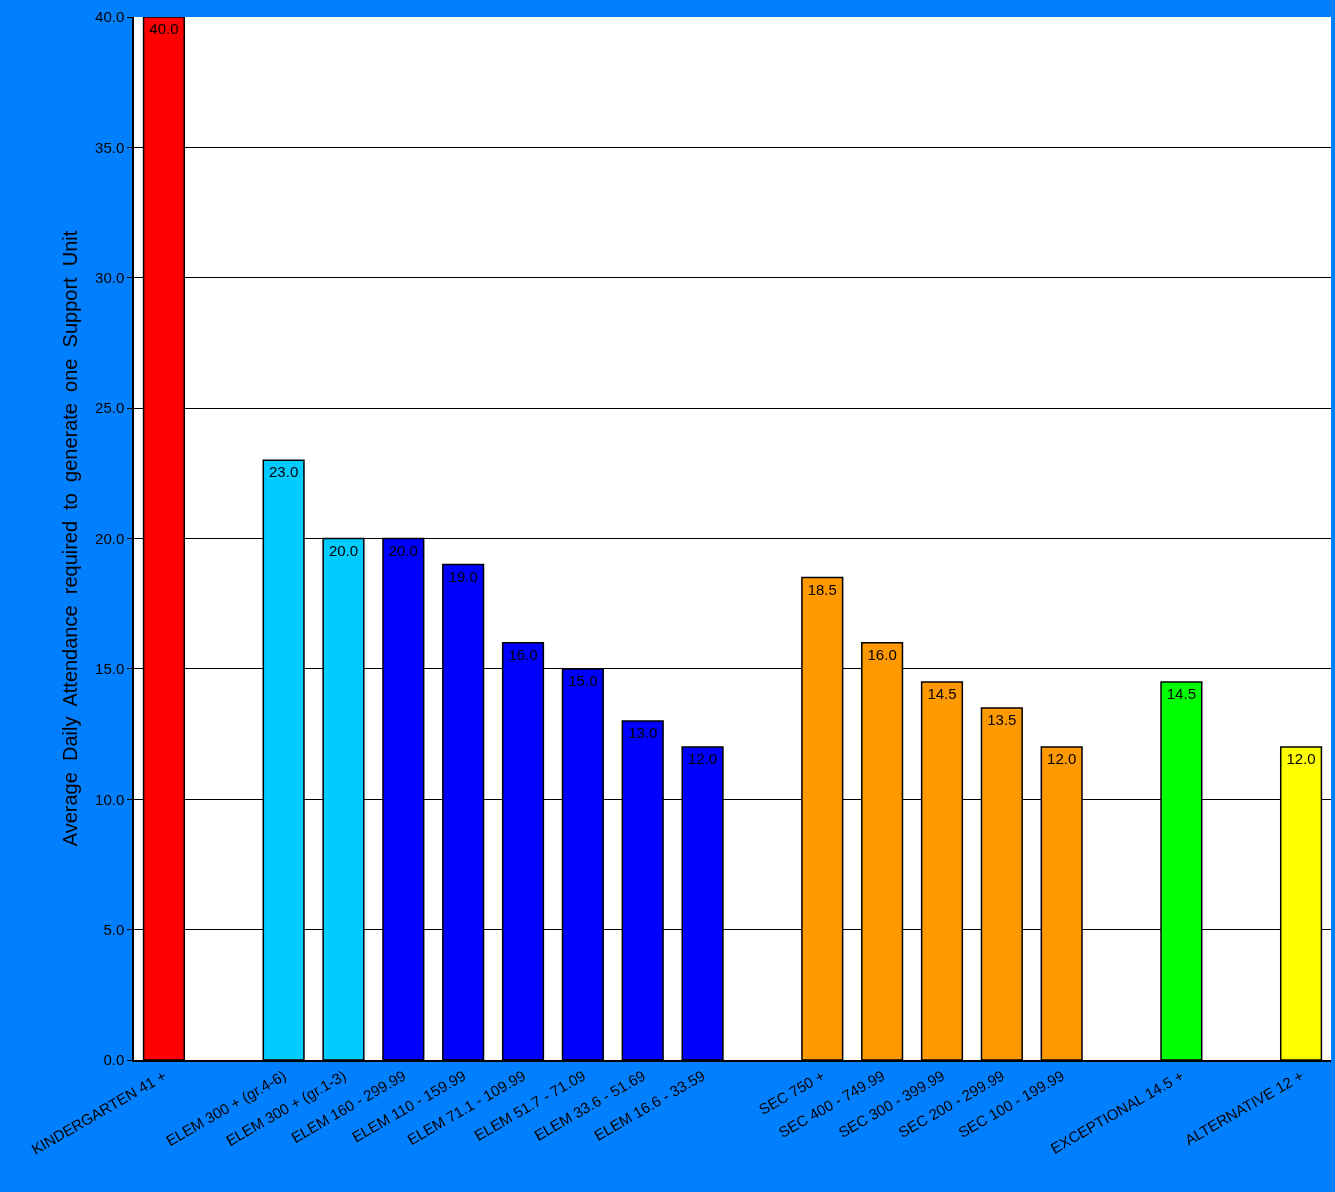 Image resolution: width=1335 pixels, height=1192 pixels. What do you see at coordinates (110, 669) in the screenshot?
I see `y-tick-label: 15.0` at bounding box center [110, 669].